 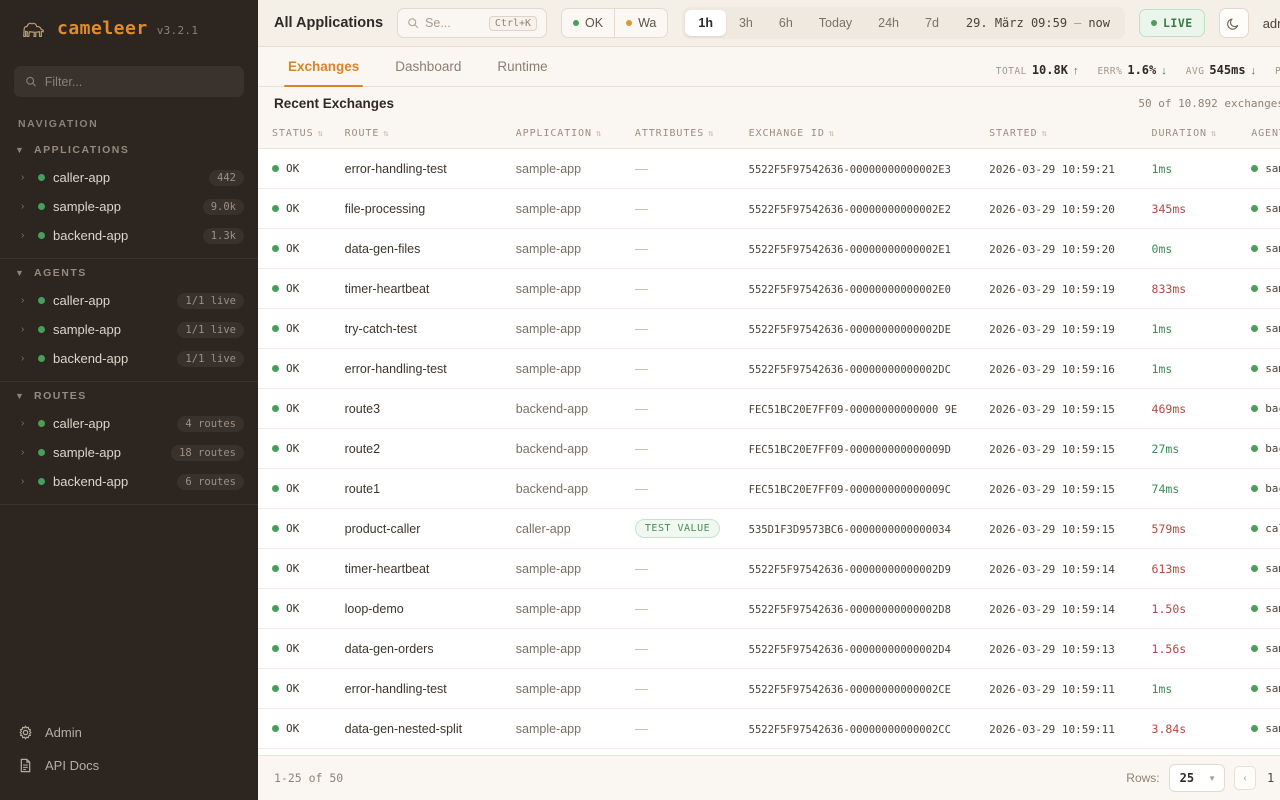 I want to click on search-icon, so click(x=31, y=81).